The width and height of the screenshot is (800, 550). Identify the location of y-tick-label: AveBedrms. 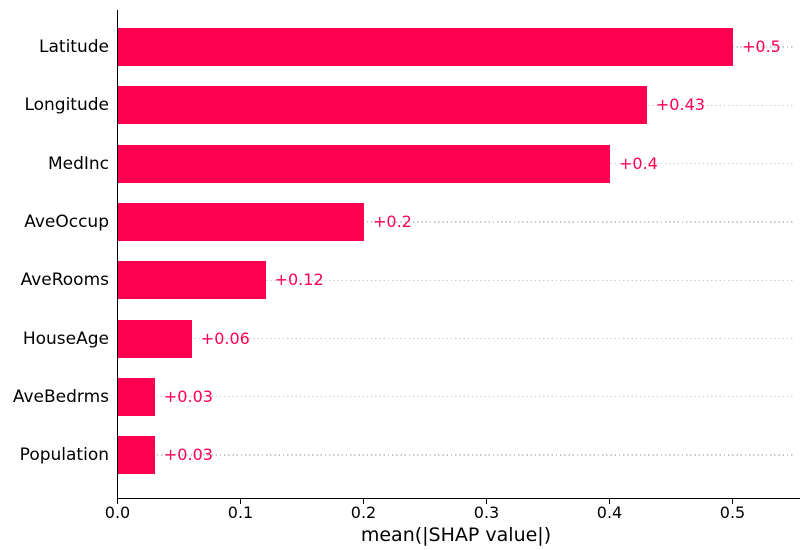
(60, 396).